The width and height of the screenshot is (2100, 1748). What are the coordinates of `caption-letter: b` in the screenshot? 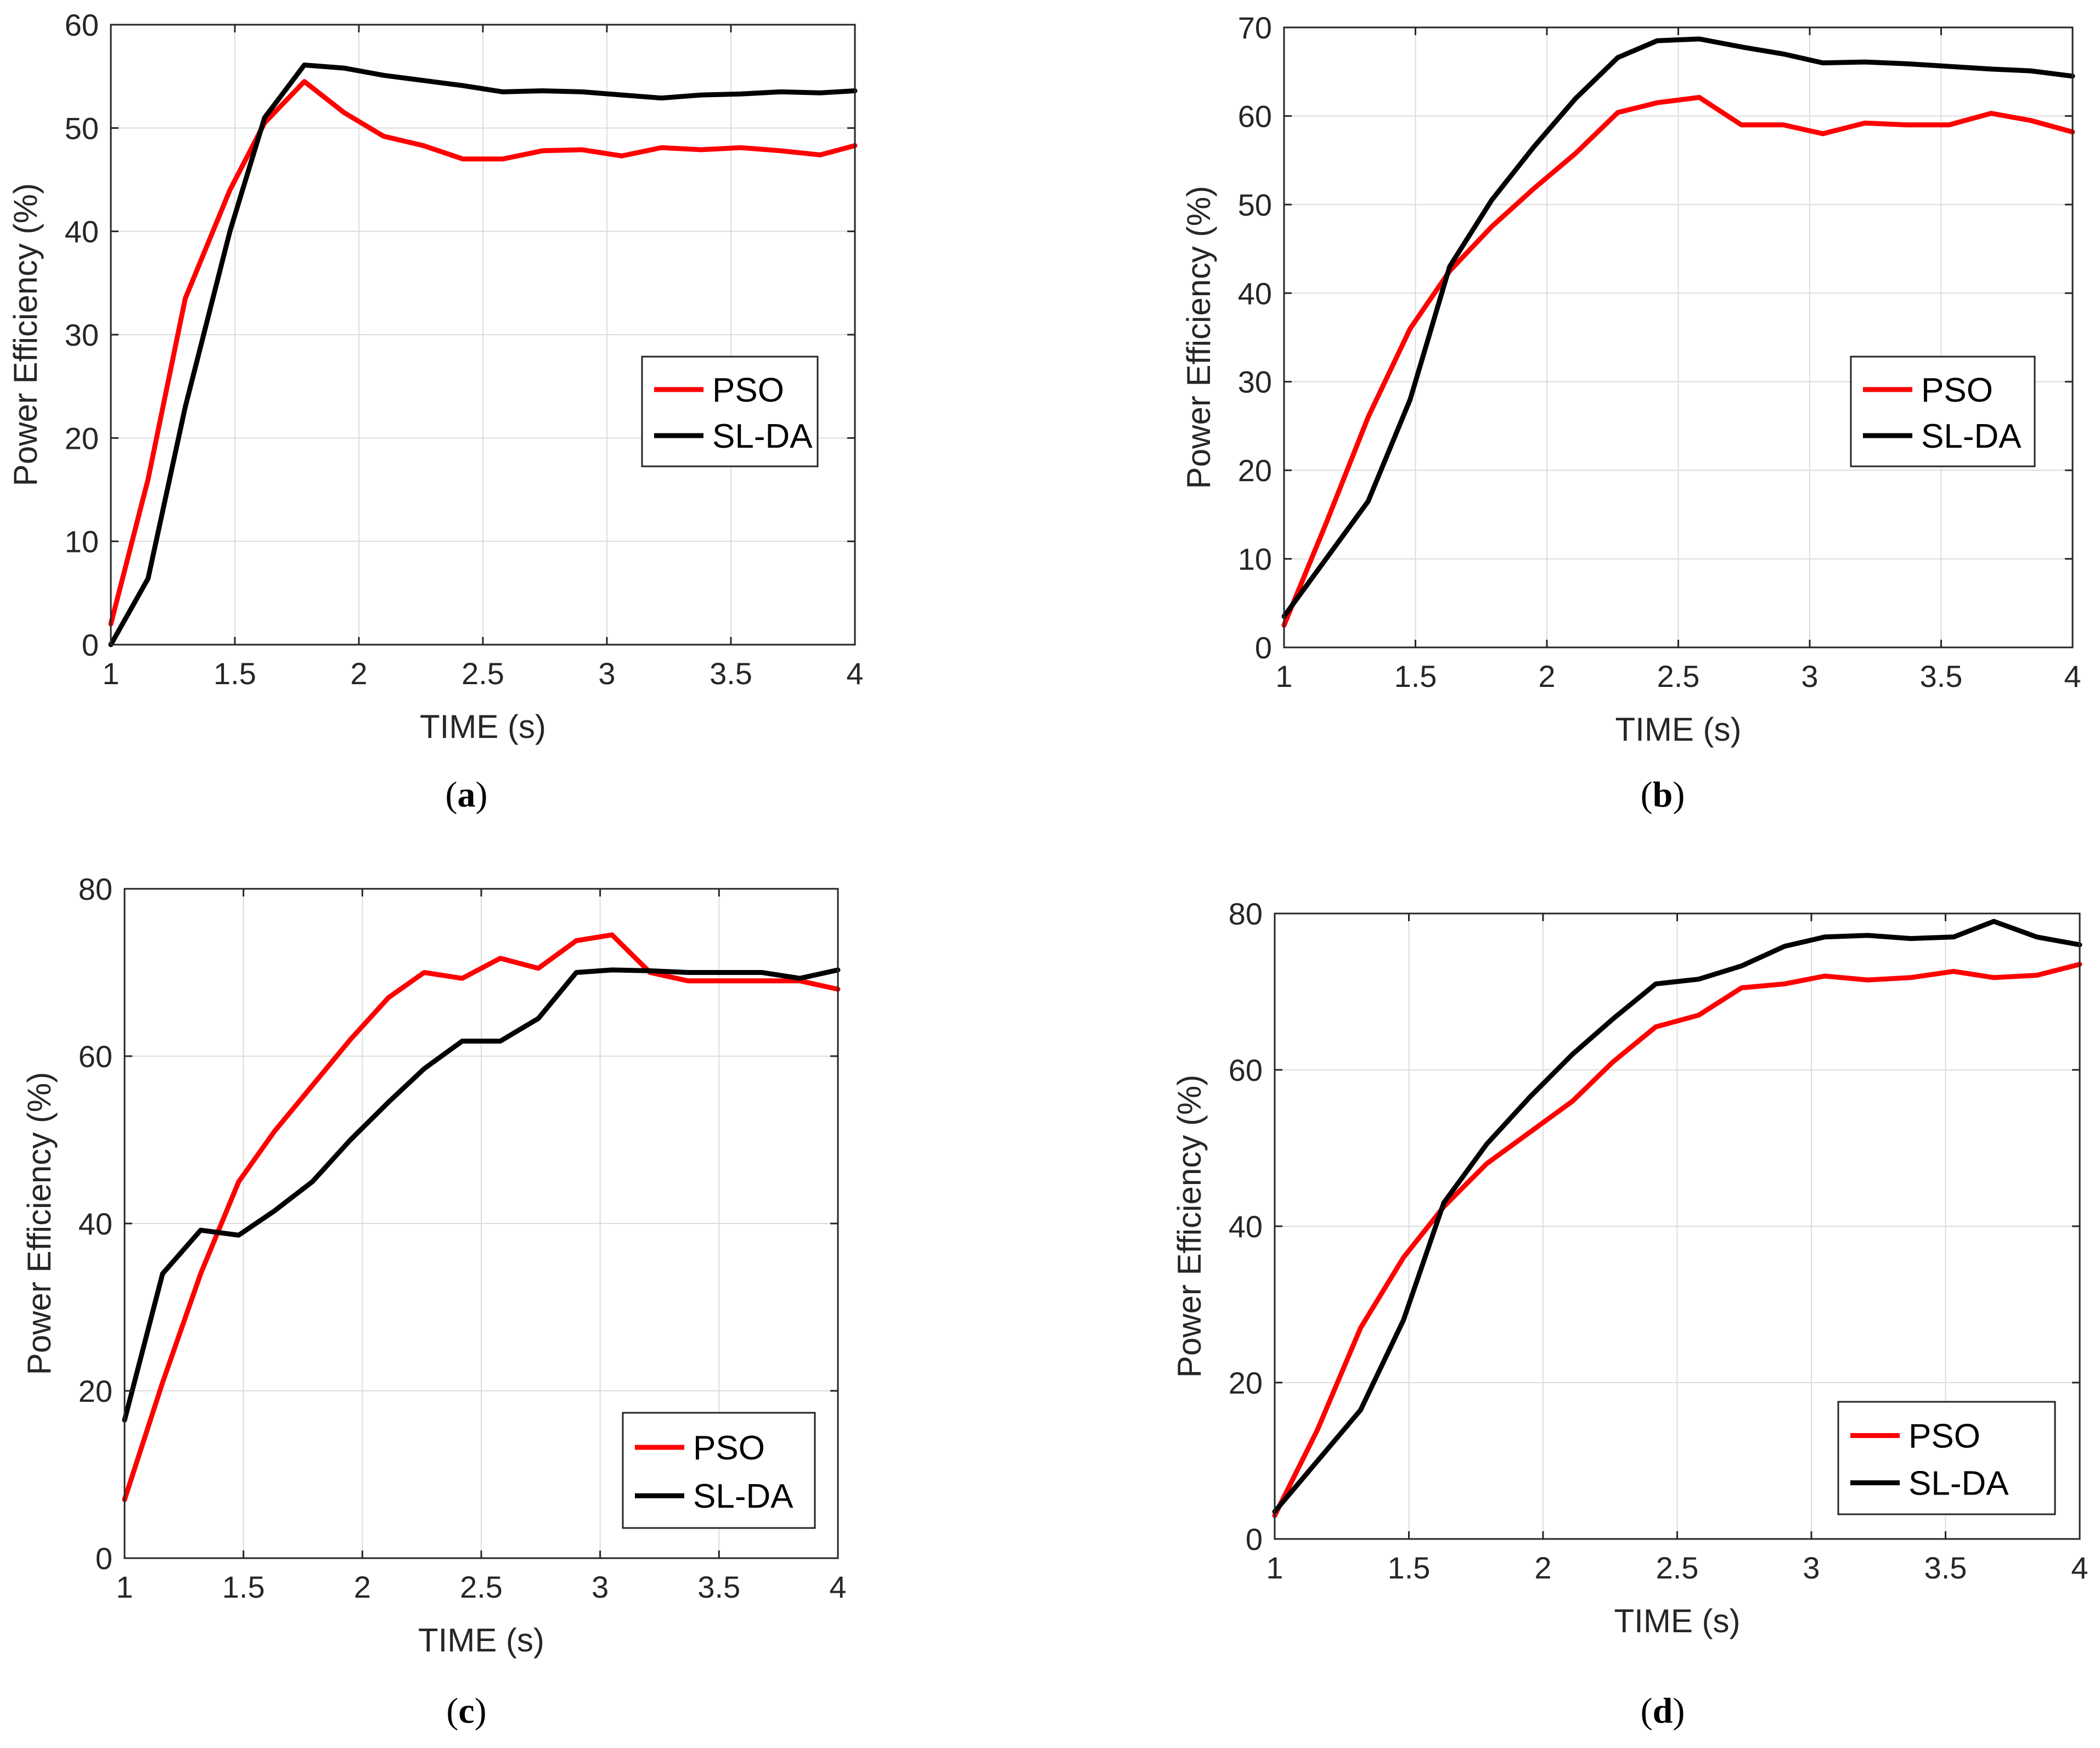 It's located at (1663, 795).